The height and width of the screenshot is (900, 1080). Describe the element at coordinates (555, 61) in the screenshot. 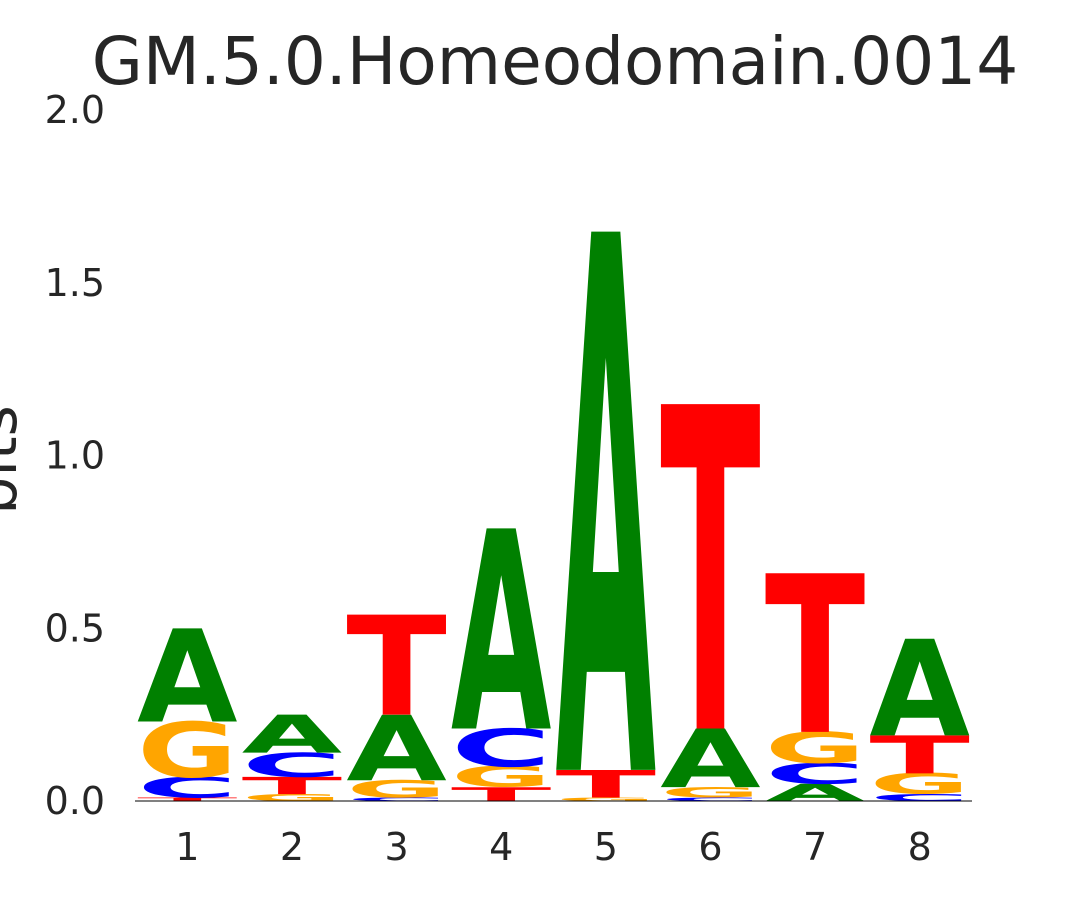

I see `chart-title: GM.5.0.Homeodomain.0014` at that location.